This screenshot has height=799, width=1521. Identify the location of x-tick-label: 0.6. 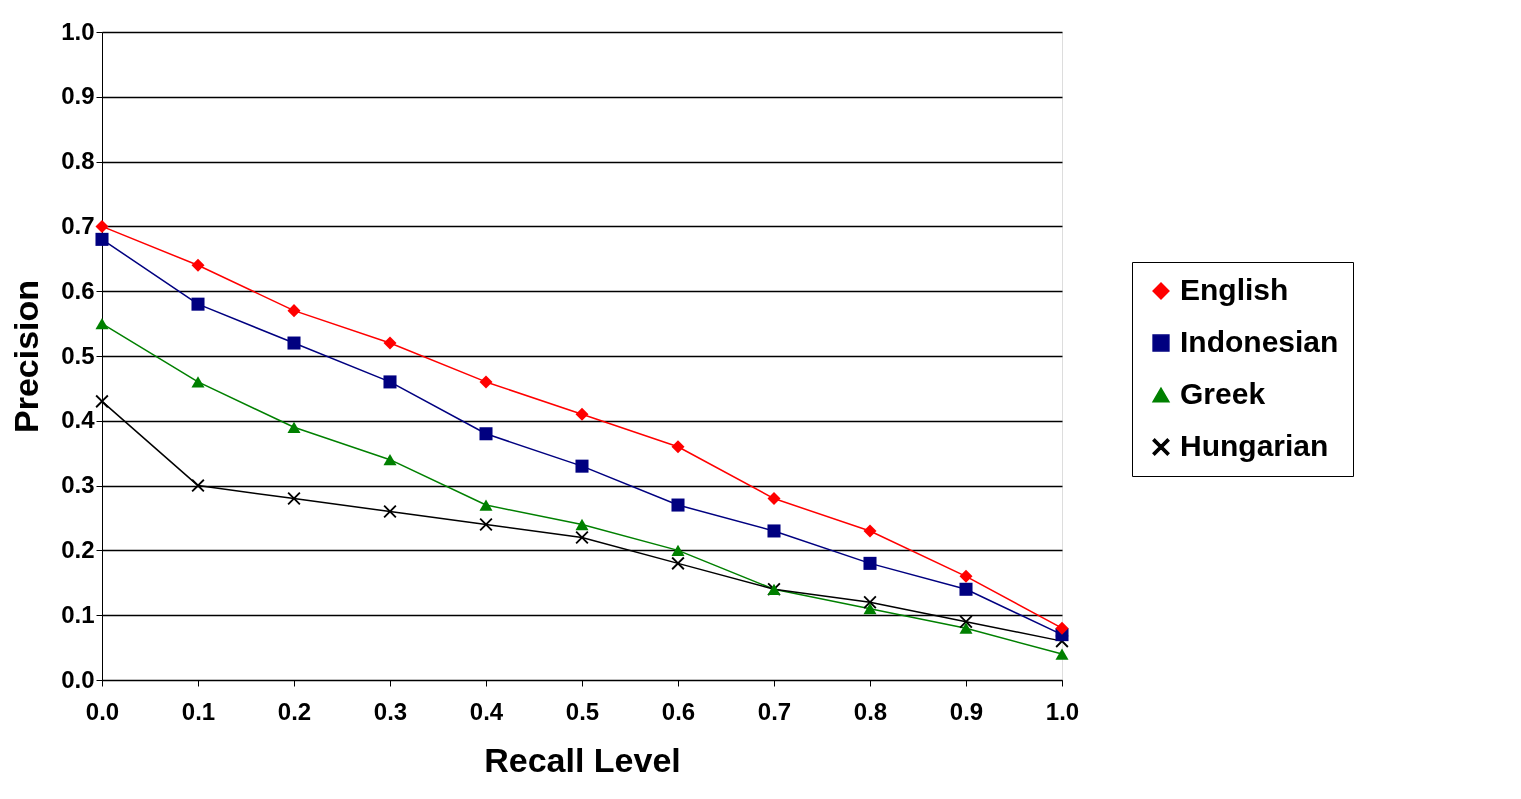
(678, 711).